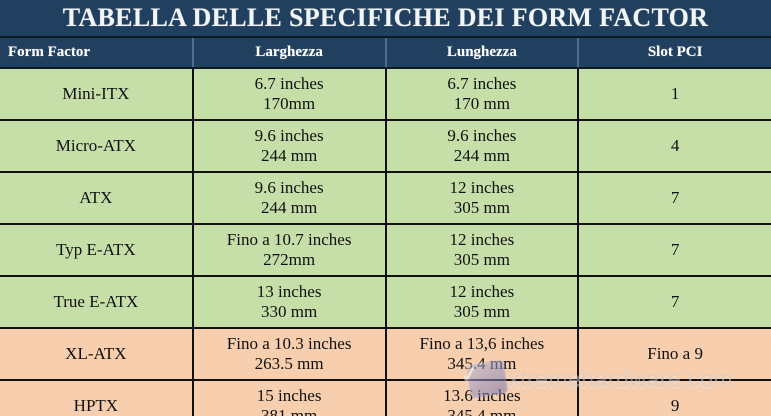 The height and width of the screenshot is (416, 771). I want to click on cell-lunghezza-inches: 13.6 inches, so click(482, 396).